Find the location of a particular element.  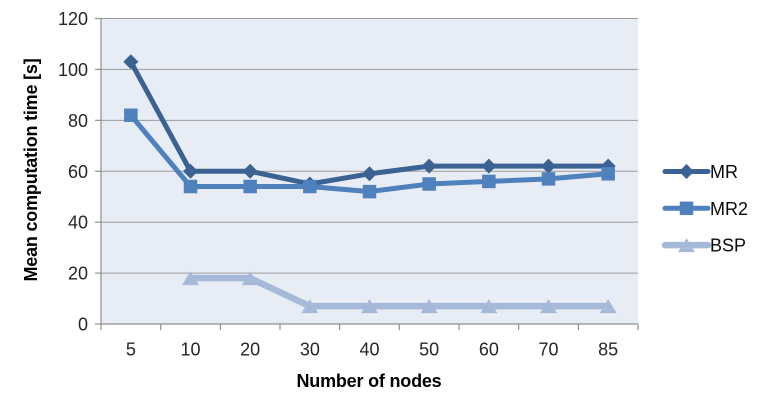

legend: MR MR2 BSP is located at coordinates (704, 209).